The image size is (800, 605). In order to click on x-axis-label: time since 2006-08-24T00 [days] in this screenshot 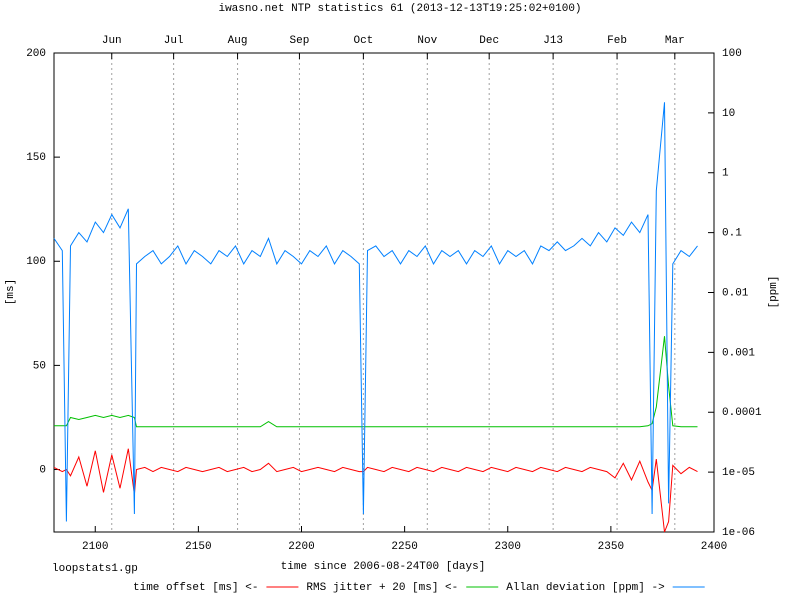, I will do `click(383, 567)`.